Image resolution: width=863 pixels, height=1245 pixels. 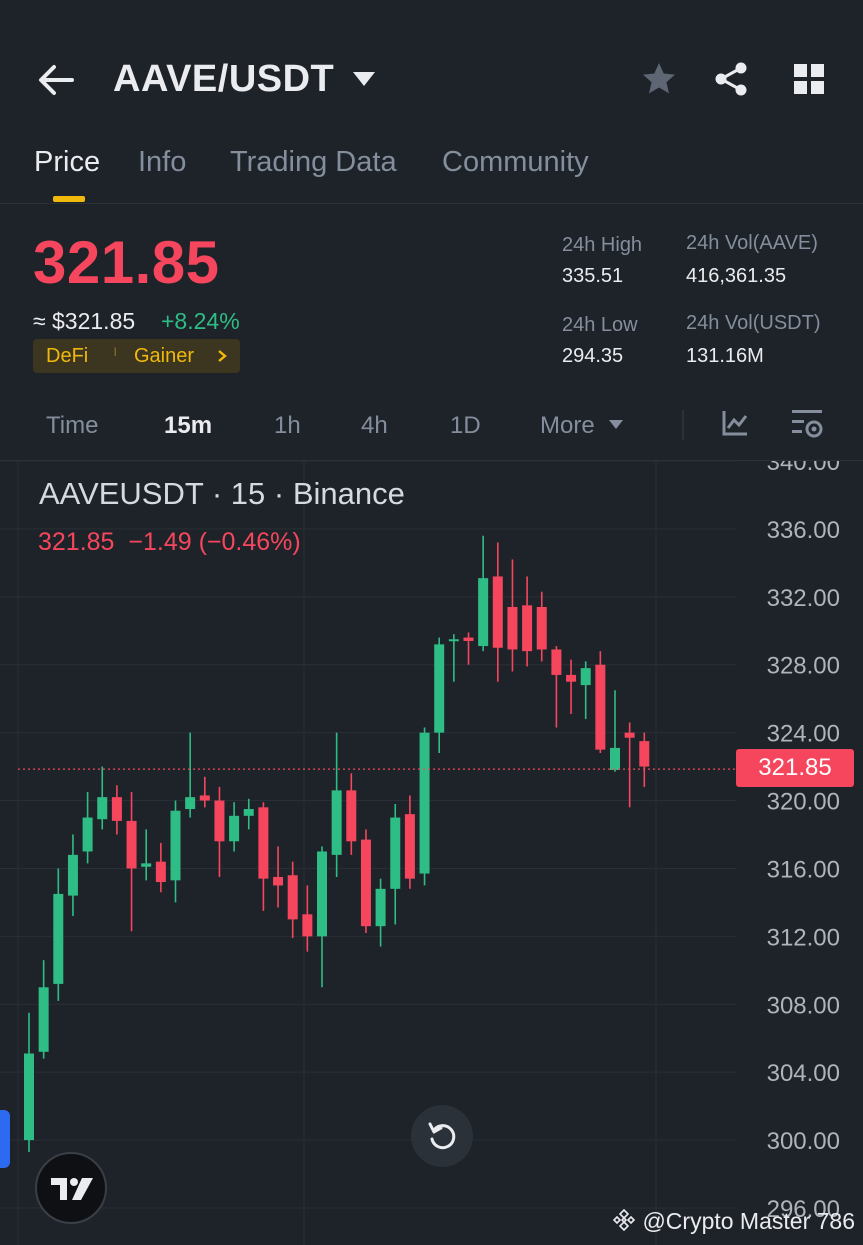 I want to click on binance-diamond-icon, so click(x=624, y=1220).